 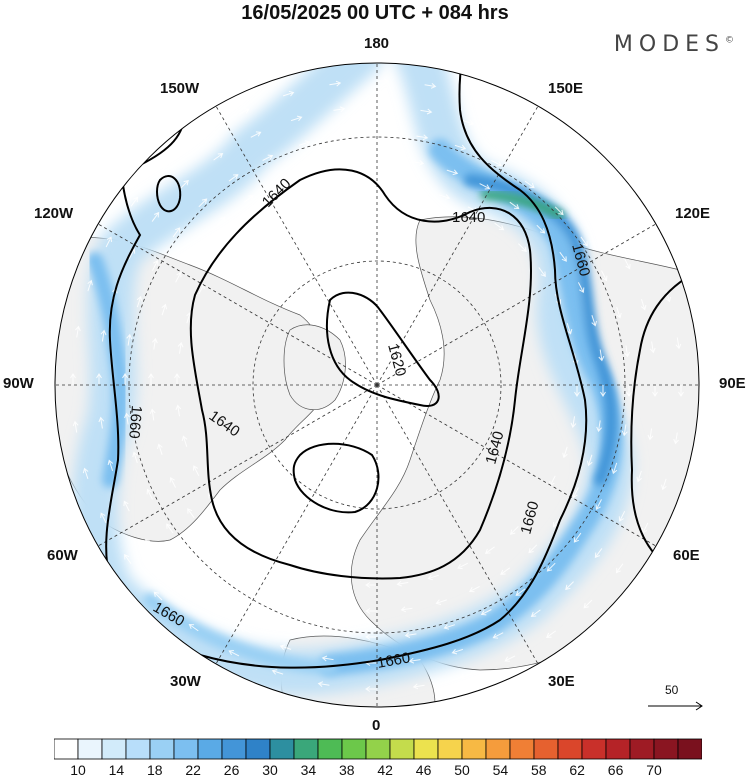 What do you see at coordinates (54, 213) in the screenshot?
I see `lon-label-120w: 120W` at bounding box center [54, 213].